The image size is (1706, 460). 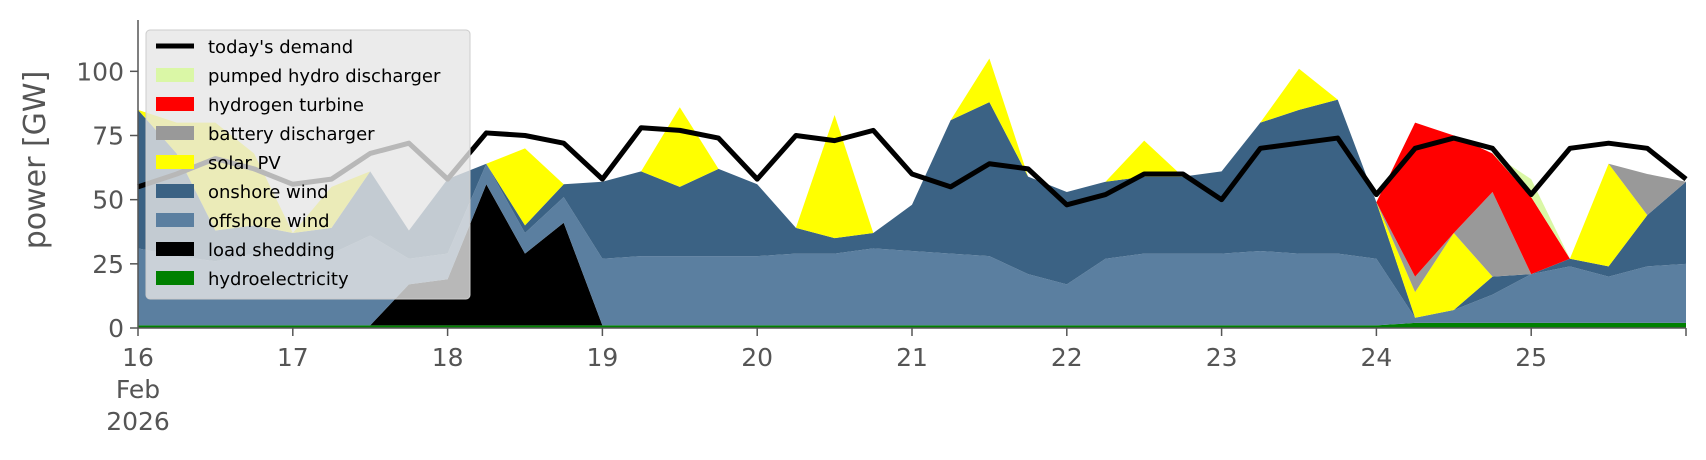 I want to click on x-tick-month-label: Feb, so click(x=138, y=389).